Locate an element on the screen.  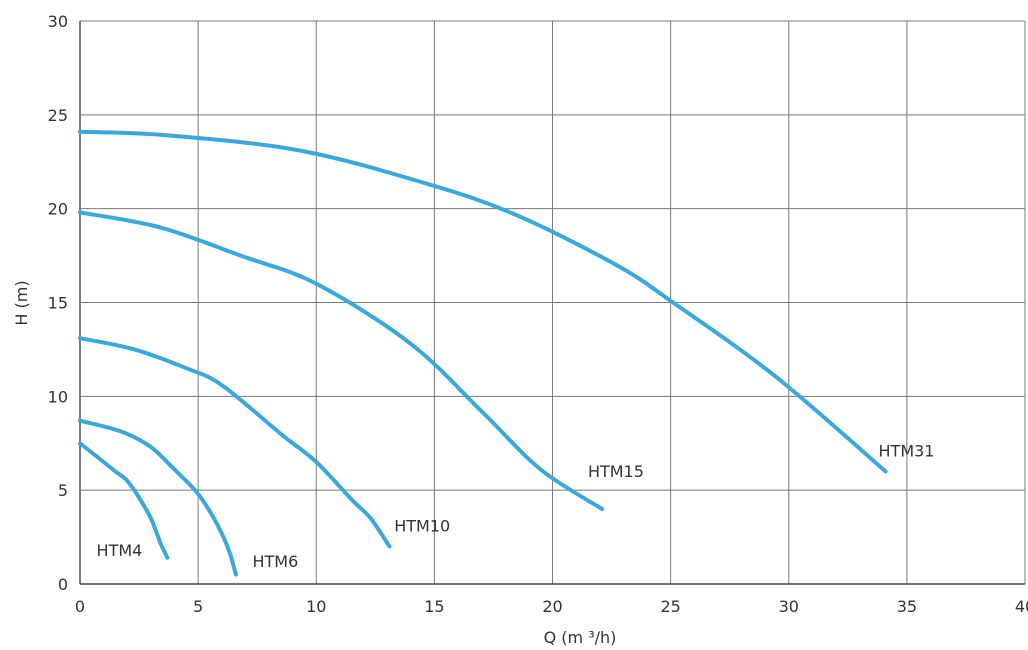
series-label-htm6: HTM6 is located at coordinates (275, 561).